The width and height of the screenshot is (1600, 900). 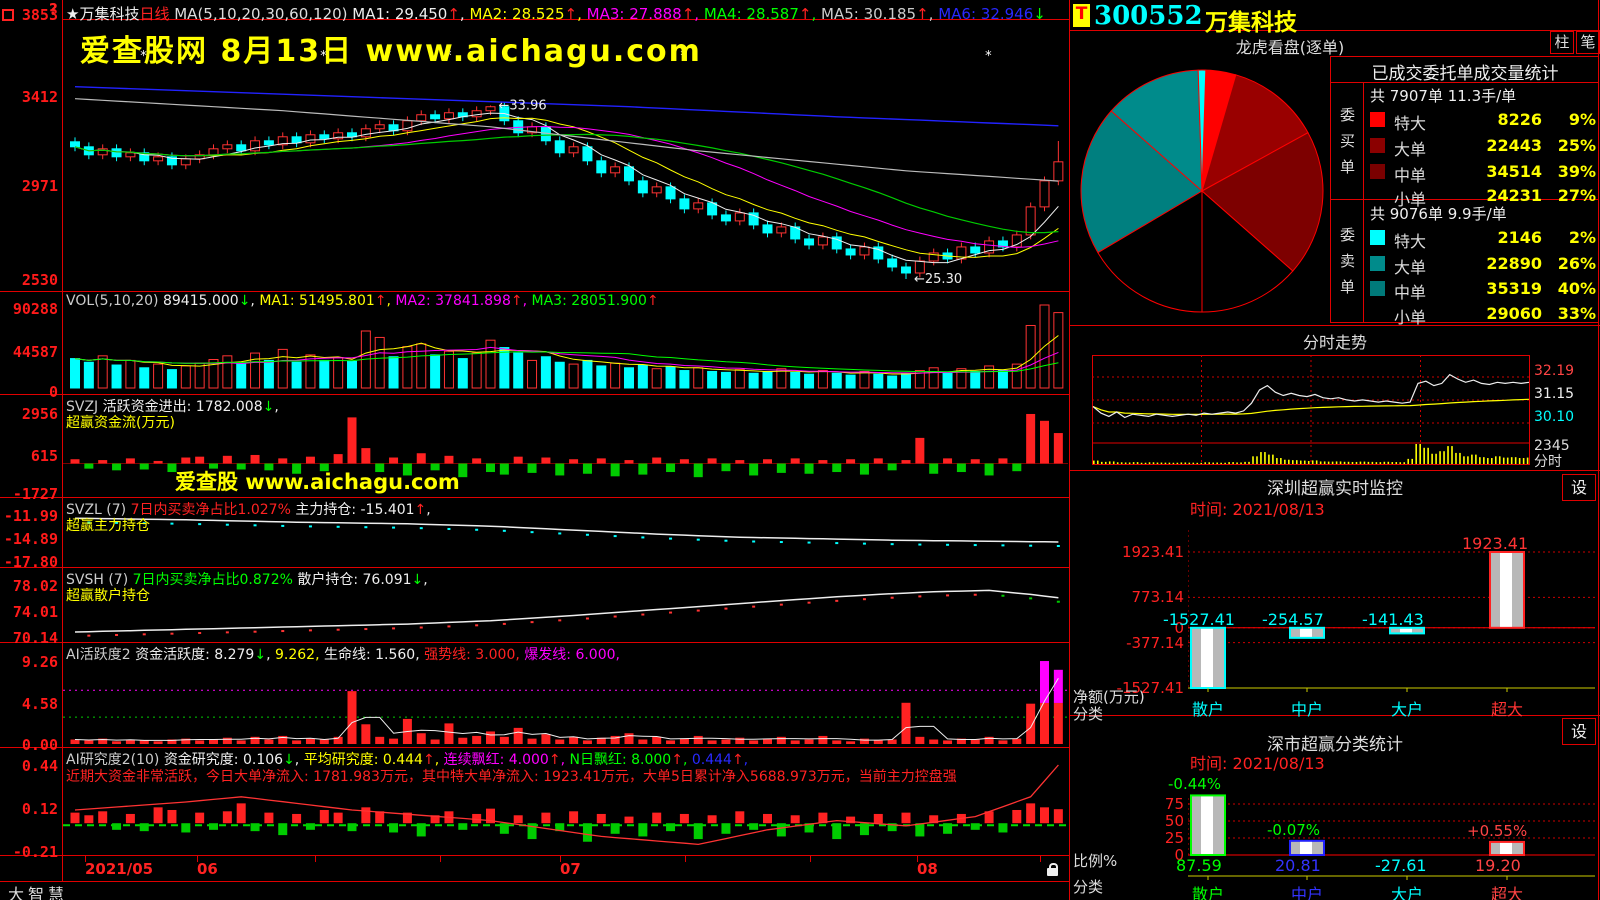 I want to click on stats-box-bottom, so click(x=1464, y=322).